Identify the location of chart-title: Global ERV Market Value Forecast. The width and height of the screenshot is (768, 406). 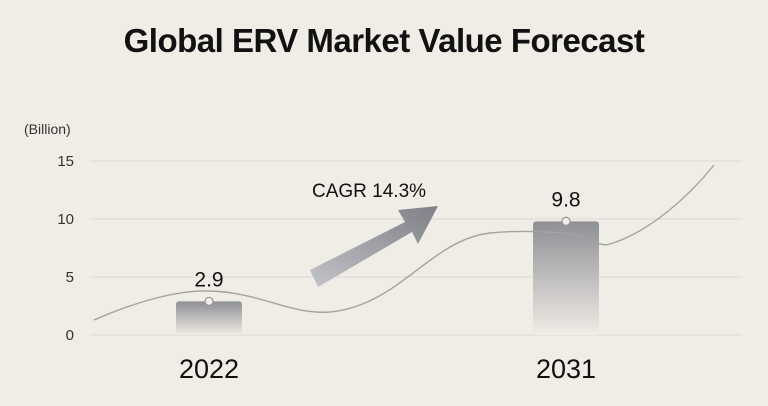
(384, 40).